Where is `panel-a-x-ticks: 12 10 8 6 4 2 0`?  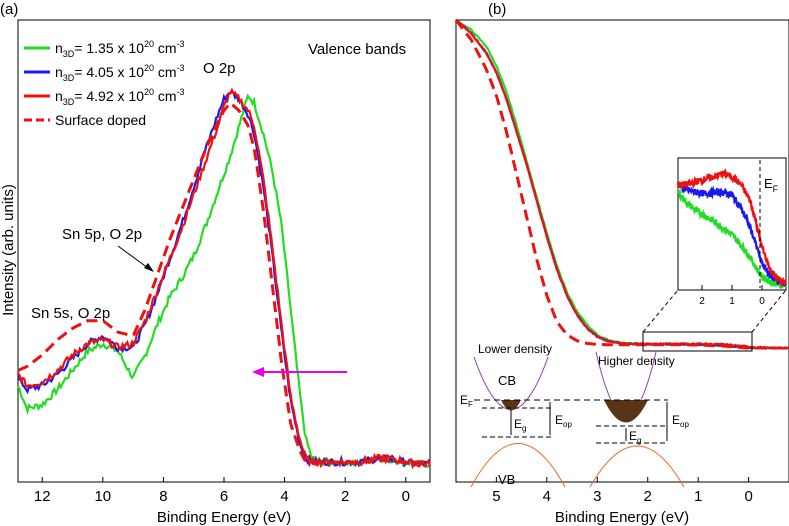 panel-a-x-ticks: 12 10 8 6 4 2 0 is located at coordinates (222, 491).